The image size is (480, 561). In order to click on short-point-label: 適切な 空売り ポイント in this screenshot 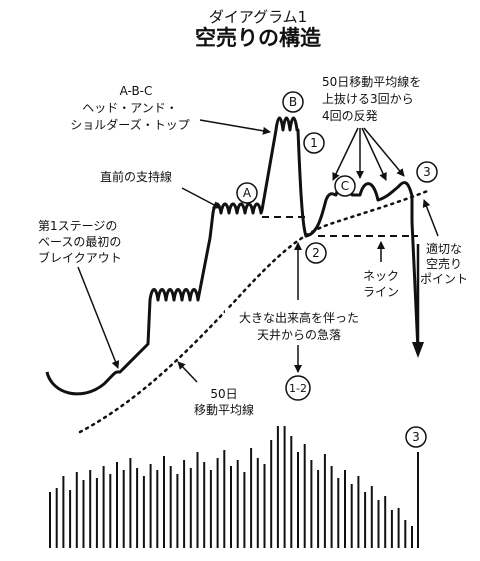, I will do `click(444, 263)`.